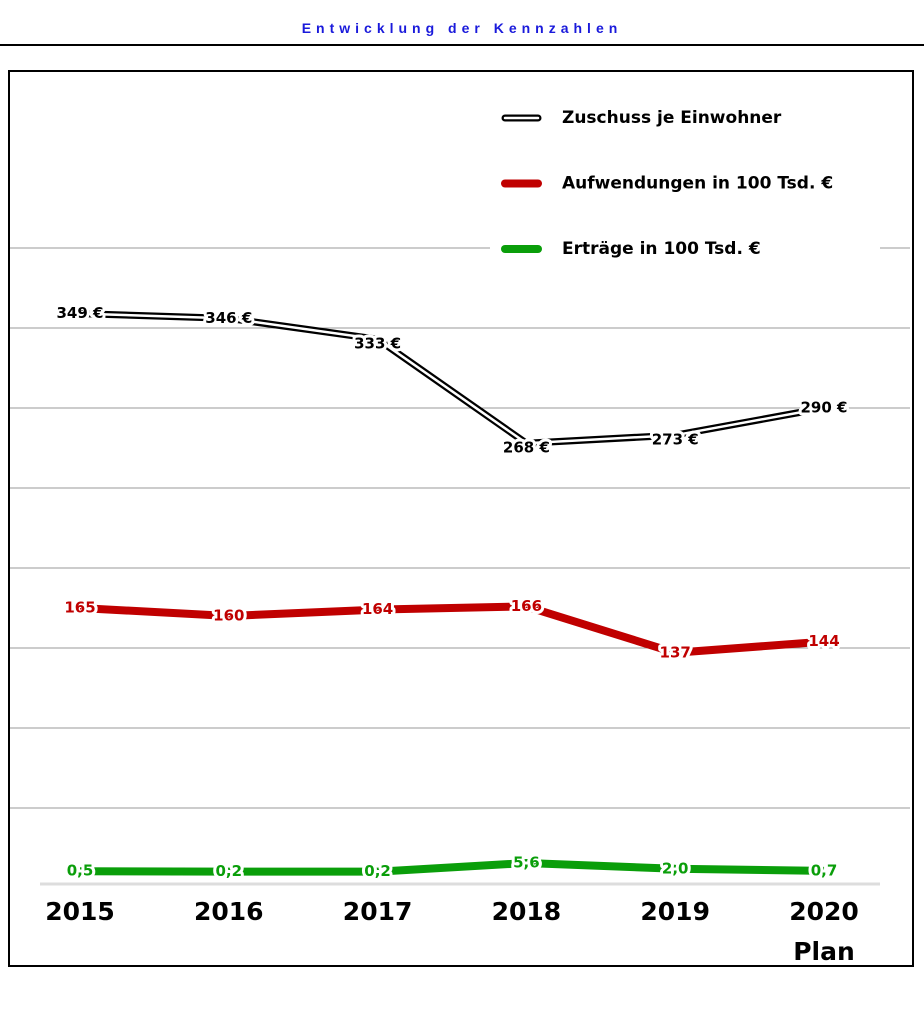 This screenshot has height=1017, width=924. I want to click on legend-label: Aufwendungen in 100 Tsd. €, so click(697, 184).